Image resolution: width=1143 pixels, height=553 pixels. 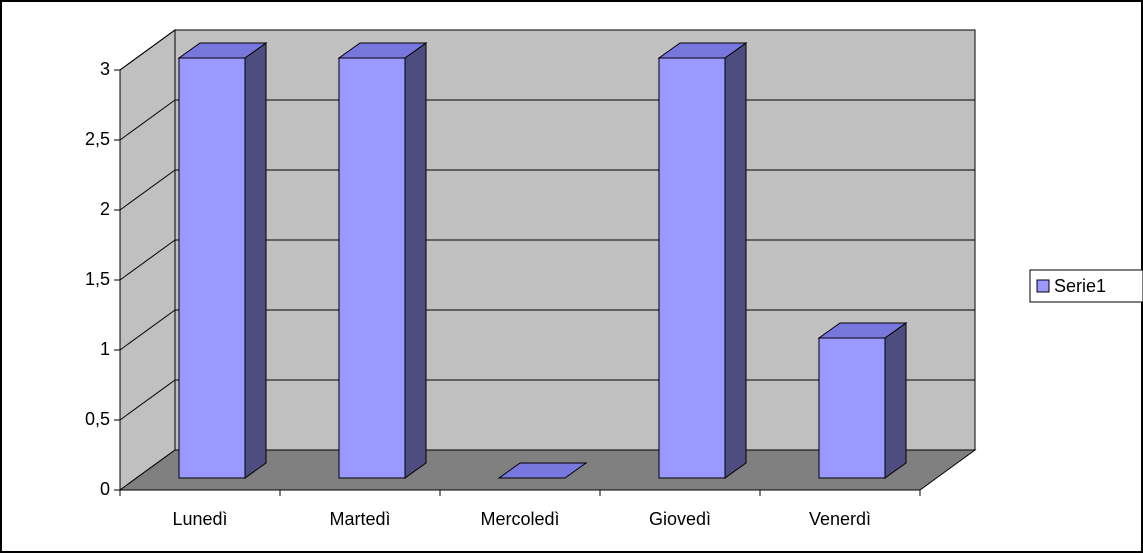 I want to click on y-tick-label: 2,5, so click(x=97, y=139).